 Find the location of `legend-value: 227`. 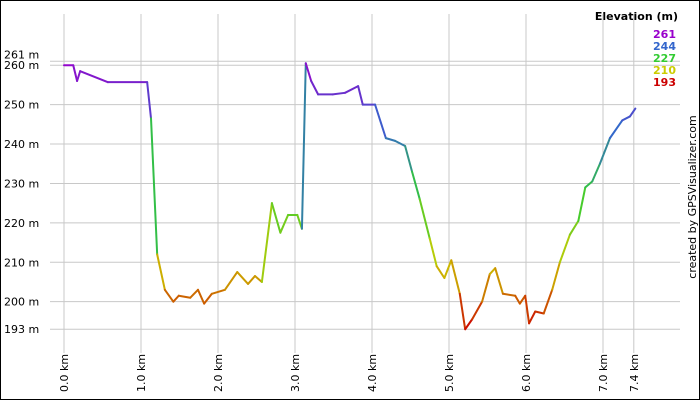

legend-value: 227 is located at coordinates (664, 58).